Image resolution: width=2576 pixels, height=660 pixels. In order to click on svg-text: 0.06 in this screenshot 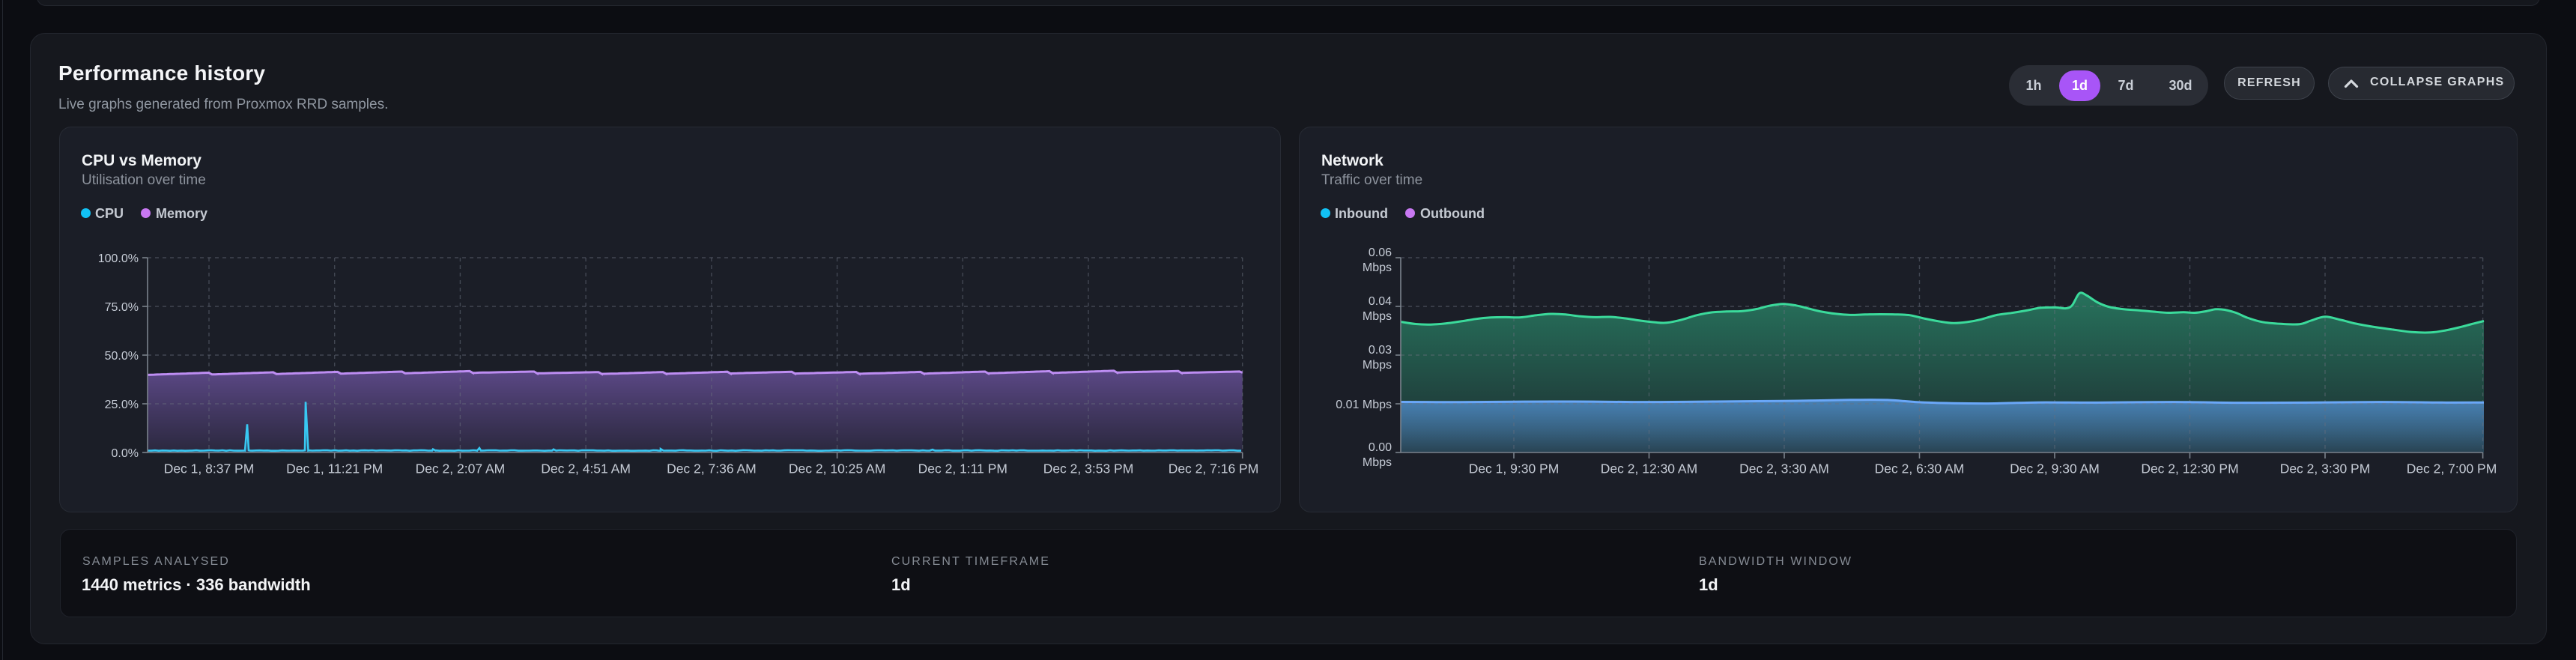, I will do `click(1380, 252)`.